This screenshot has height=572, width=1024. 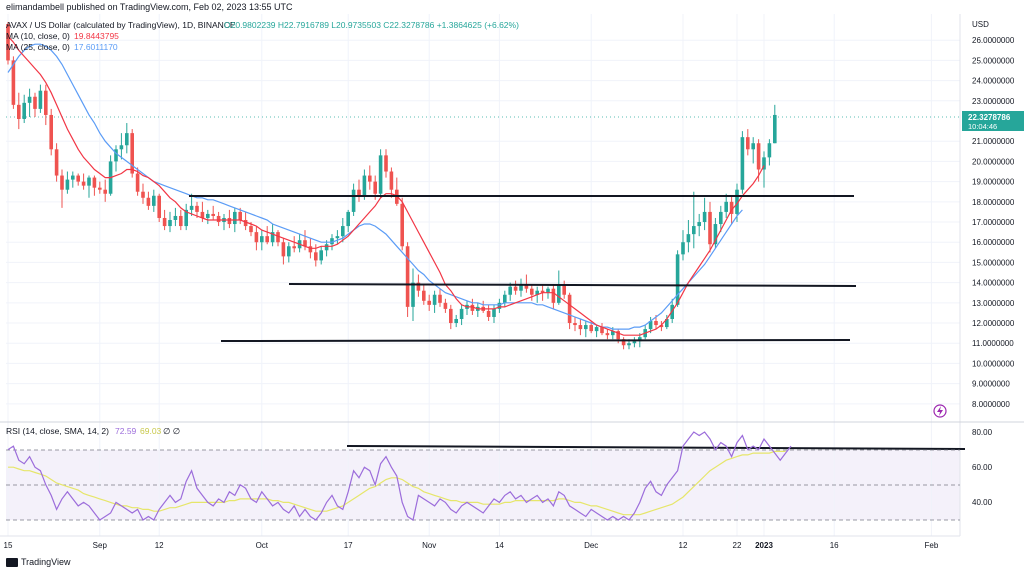 What do you see at coordinates (471, 545) in the screenshot?
I see `time-axis: 15 Sep 12 Oct 17 Nov 14 Dec 12 22 2023 16 Feb` at bounding box center [471, 545].